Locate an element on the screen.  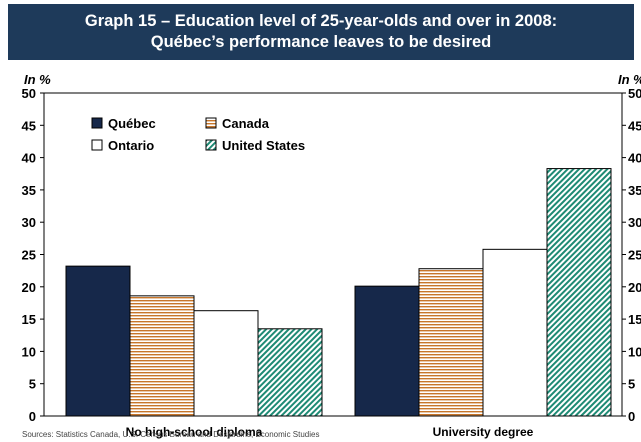
x-category-label: No high-school diploma is located at coordinates (194, 432).